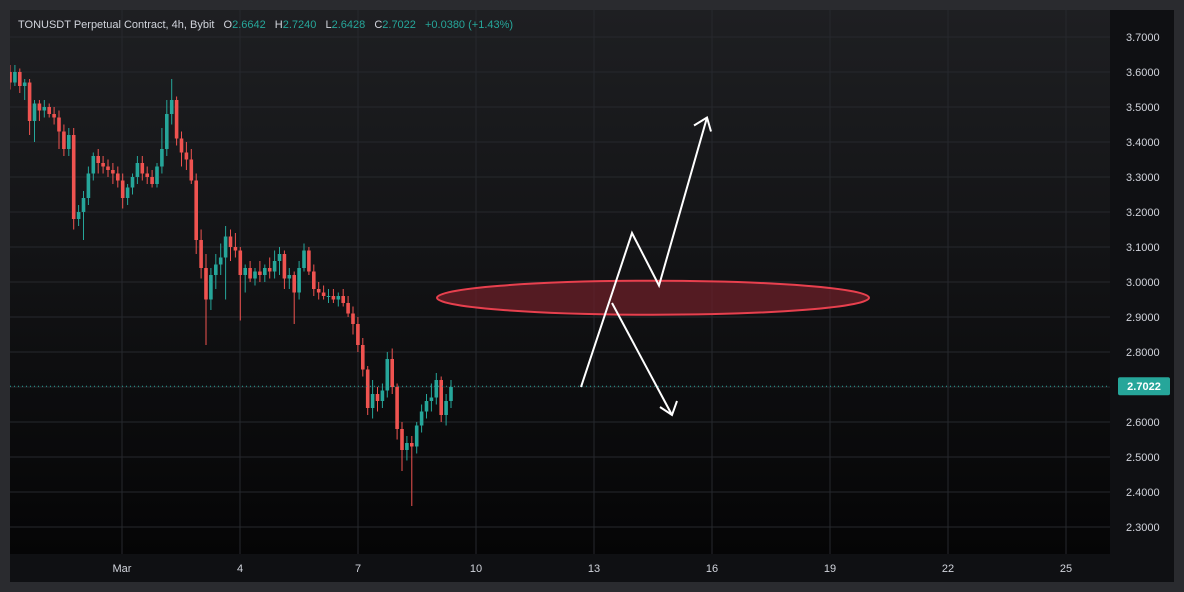 This screenshot has width=1184, height=592. Describe the element at coordinates (653, 297) in the screenshot. I see `resistance-zone-ellipse` at that location.